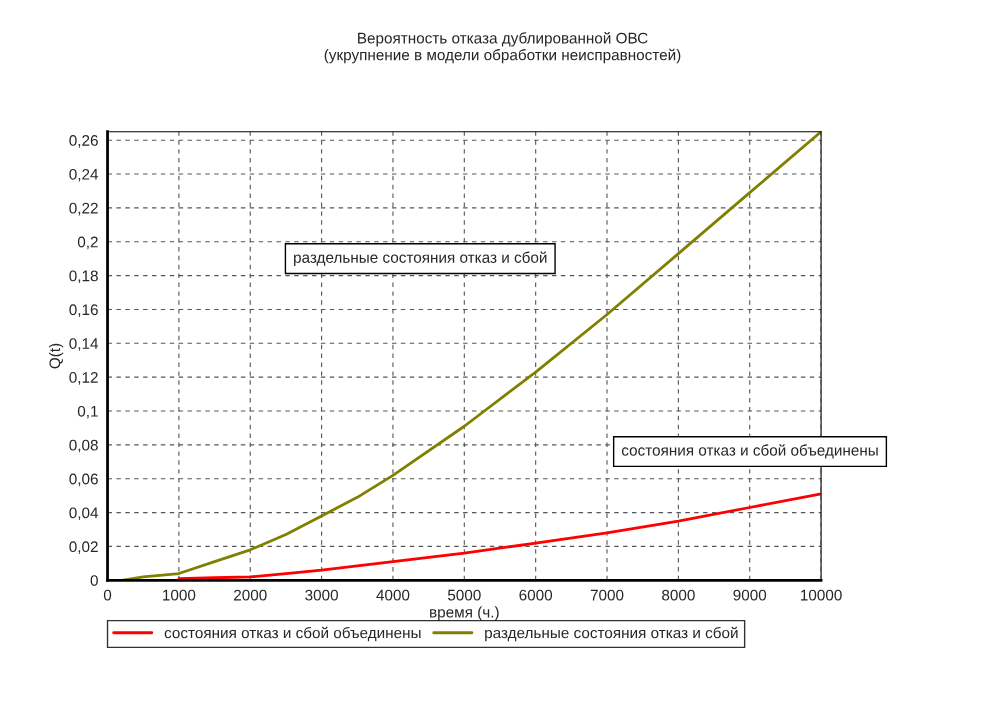 This screenshot has width=1005, height=712. I want to click on y-tick-label: 0, so click(94, 580).